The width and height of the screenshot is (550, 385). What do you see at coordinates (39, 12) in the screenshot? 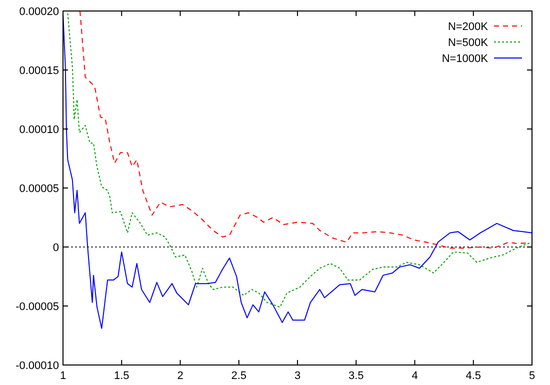
I see `y-tick-label: 0.00020` at bounding box center [39, 12].